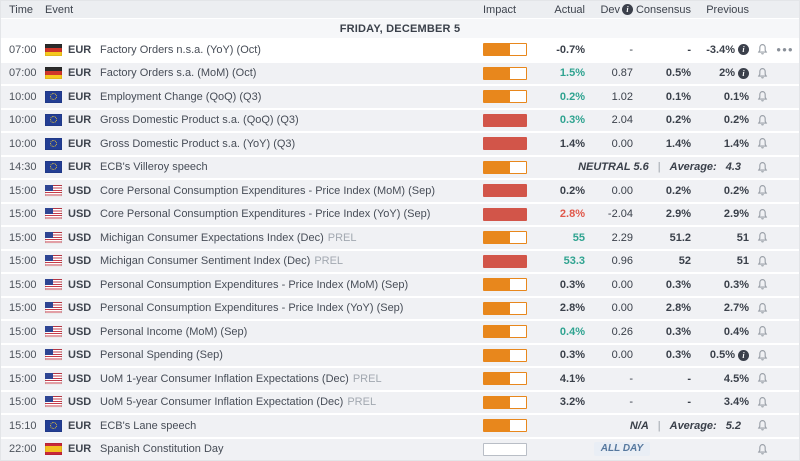  I want to click on previous-cell: 0.5% i, so click(720, 355).